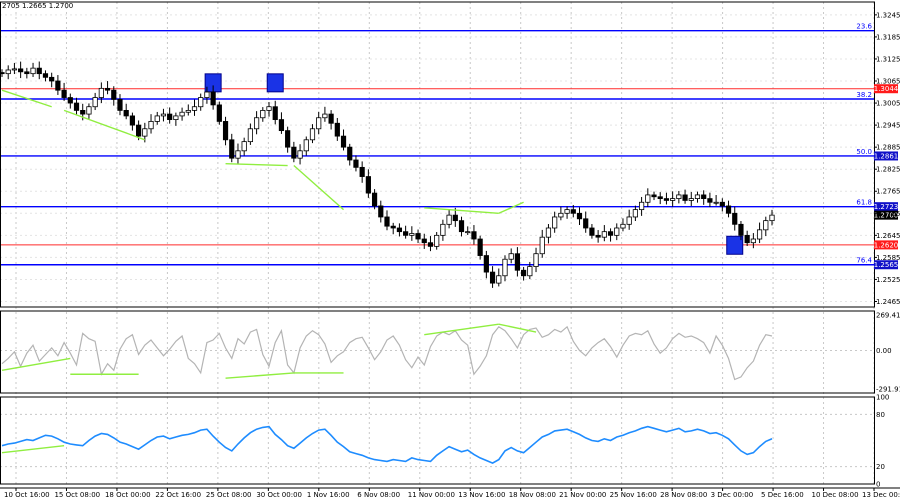  Describe the element at coordinates (888, 82) in the screenshot. I see `price-tick-label: 1.3065` at that location.